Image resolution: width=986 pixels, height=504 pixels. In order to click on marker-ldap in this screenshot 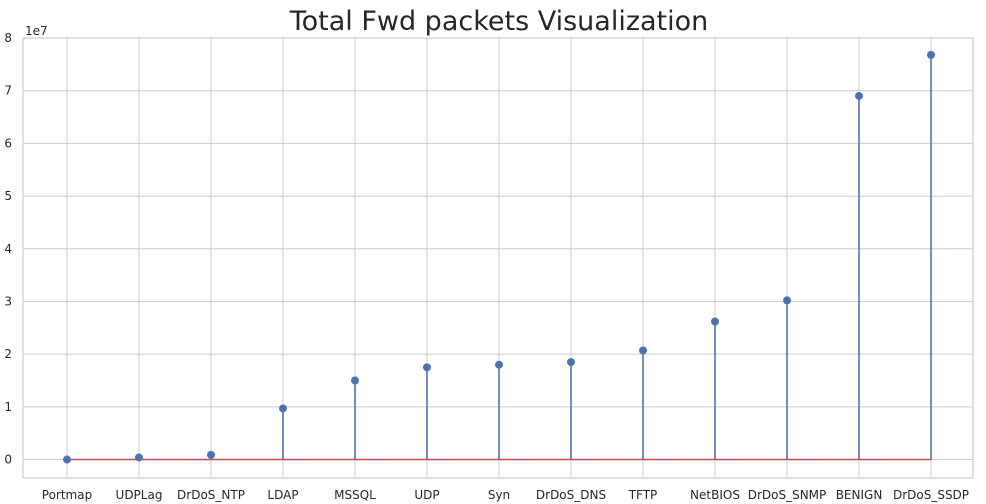, I will do `click(283, 408)`.